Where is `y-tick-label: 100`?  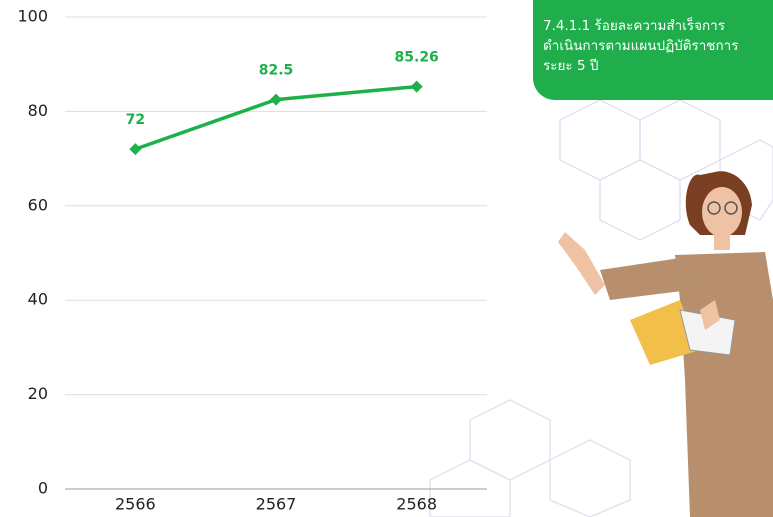 y-tick-label: 100 is located at coordinates (32, 16).